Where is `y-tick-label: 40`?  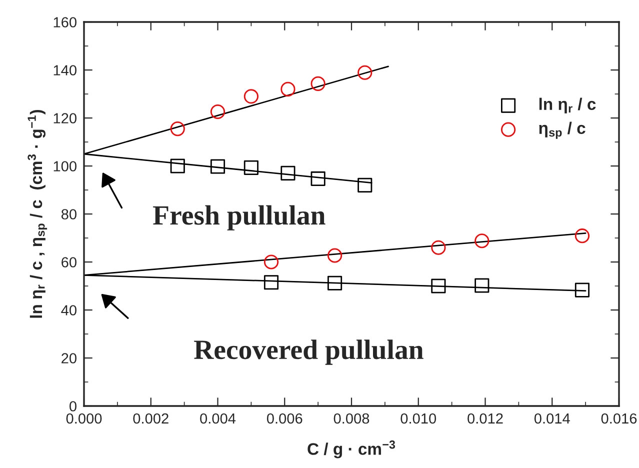
y-tick-label: 40 is located at coordinates (68, 310).